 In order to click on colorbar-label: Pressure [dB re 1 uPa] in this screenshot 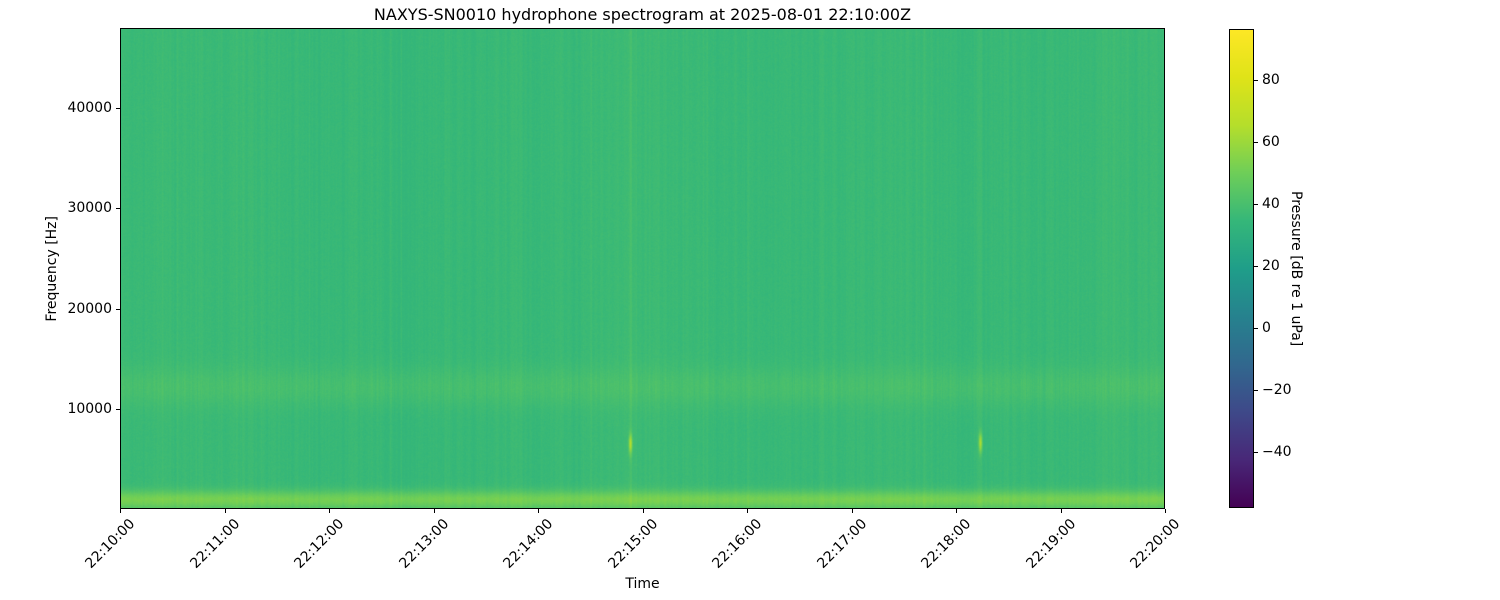, I will do `click(1296, 268)`.